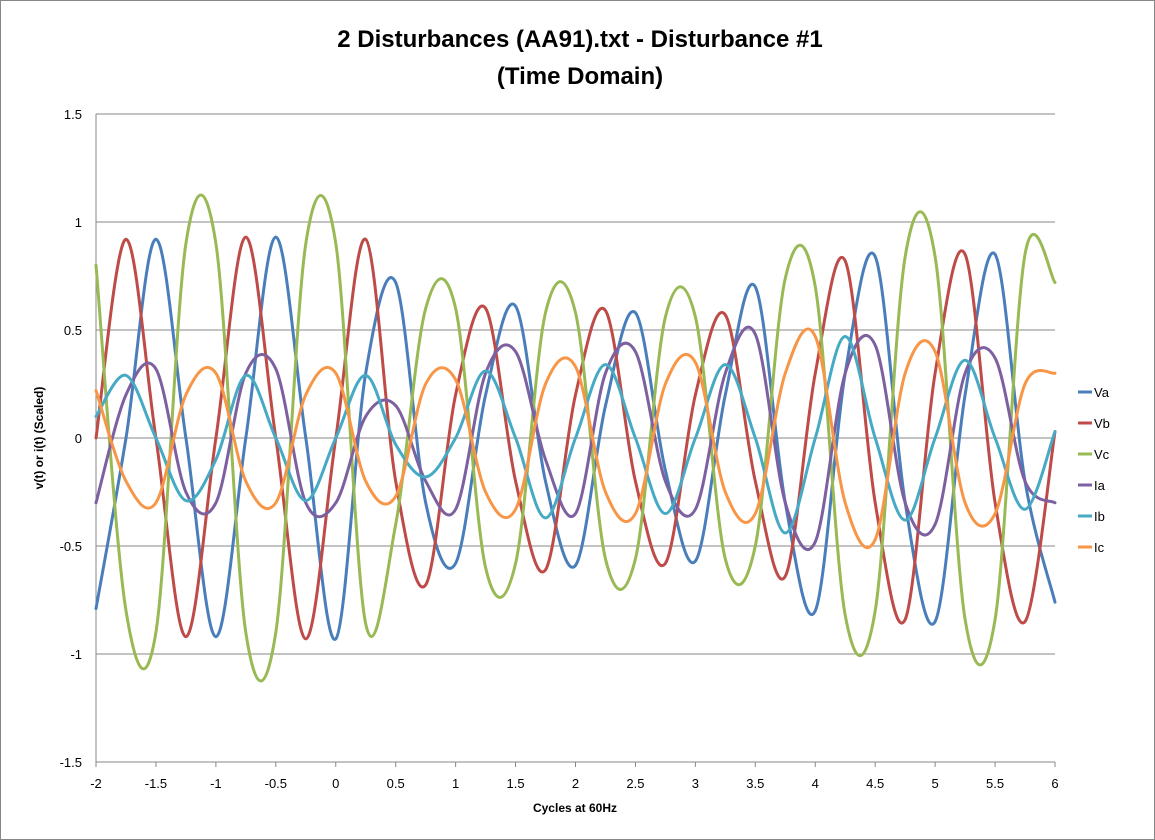  What do you see at coordinates (156, 783) in the screenshot?
I see `x-tick-label: -1.5` at bounding box center [156, 783].